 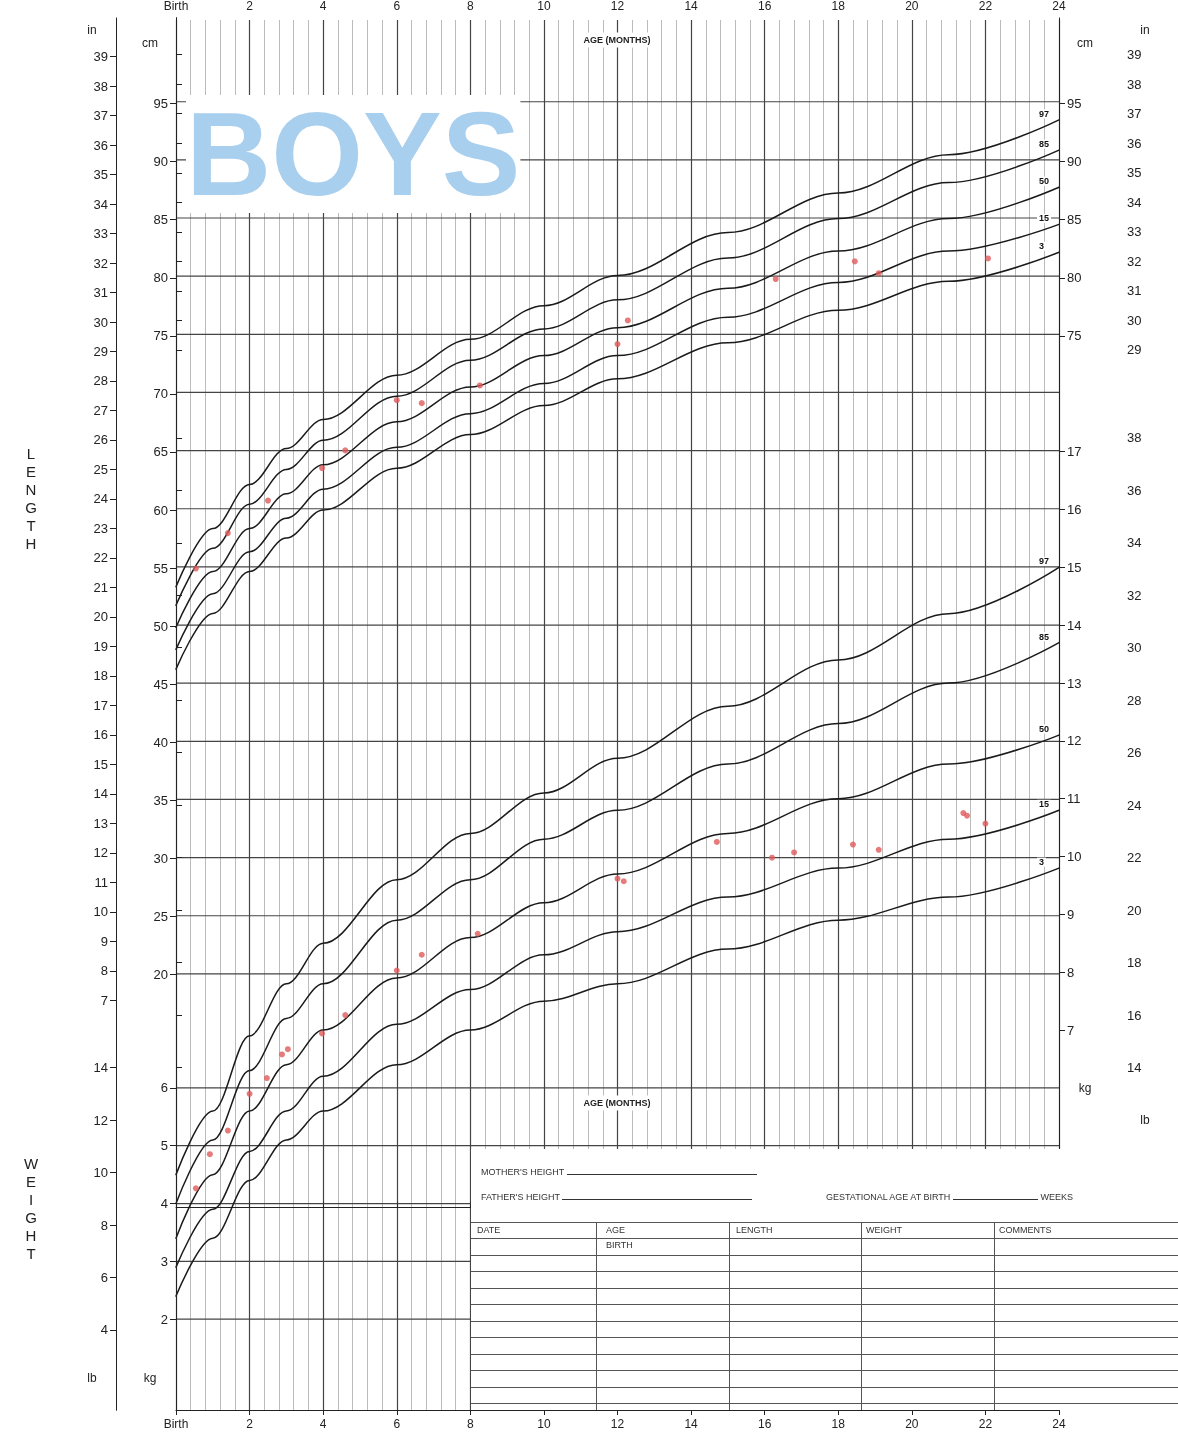 I want to click on annotation: WEEKS, so click(x=1056, y=1197).